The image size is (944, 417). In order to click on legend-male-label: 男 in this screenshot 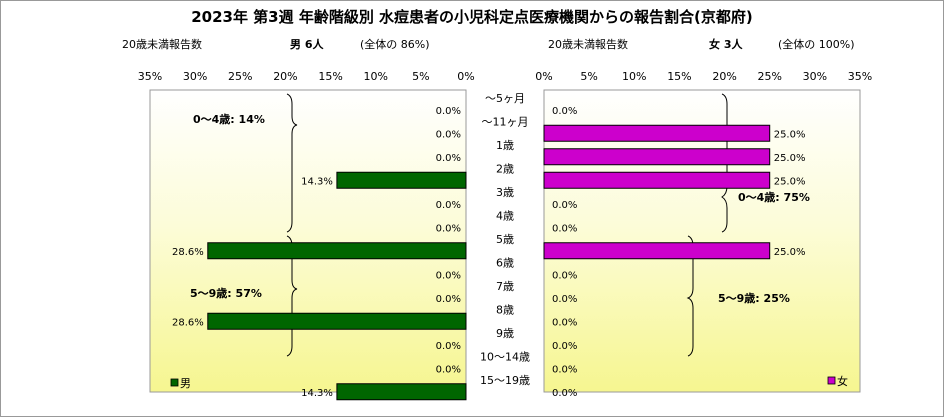, I will do `click(185, 383)`.